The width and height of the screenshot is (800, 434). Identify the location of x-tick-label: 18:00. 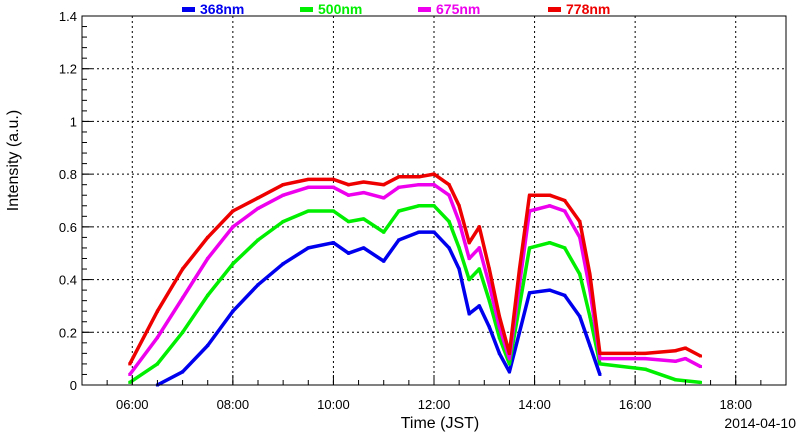
(735, 404).